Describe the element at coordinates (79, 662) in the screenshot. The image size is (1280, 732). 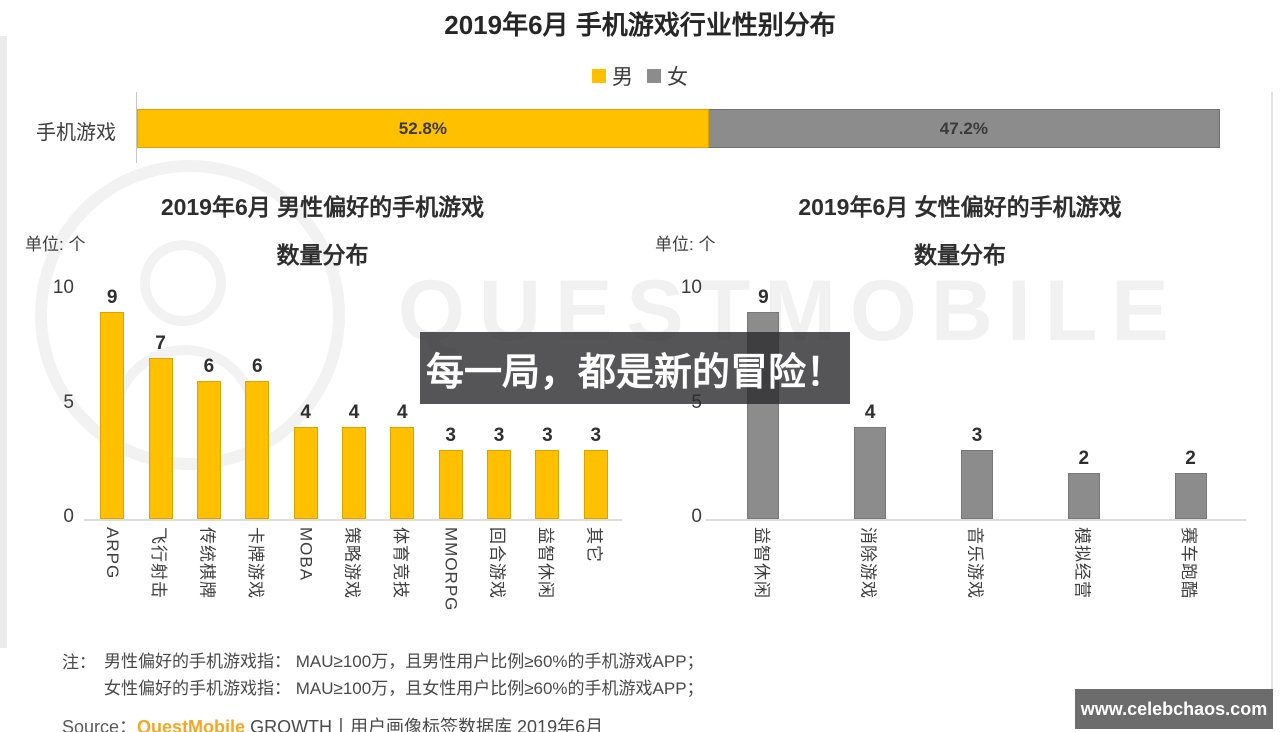
I see `footnote-prefix: 注：` at that location.